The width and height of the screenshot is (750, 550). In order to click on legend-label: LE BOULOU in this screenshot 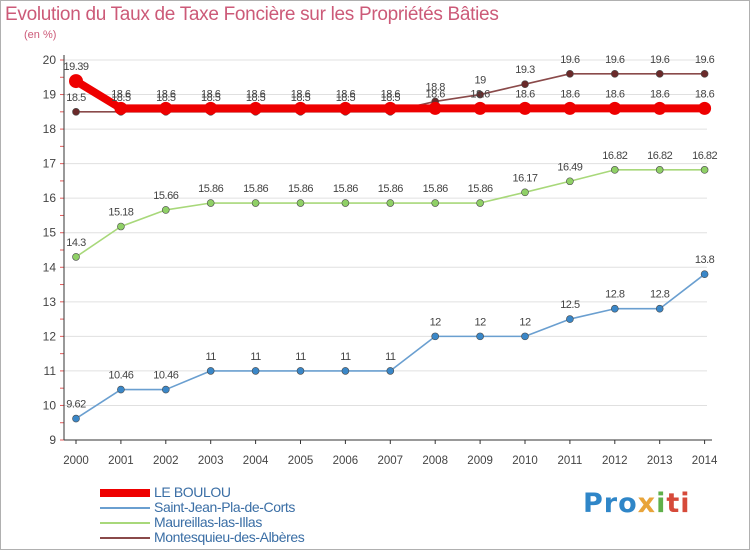, I will do `click(192, 492)`.